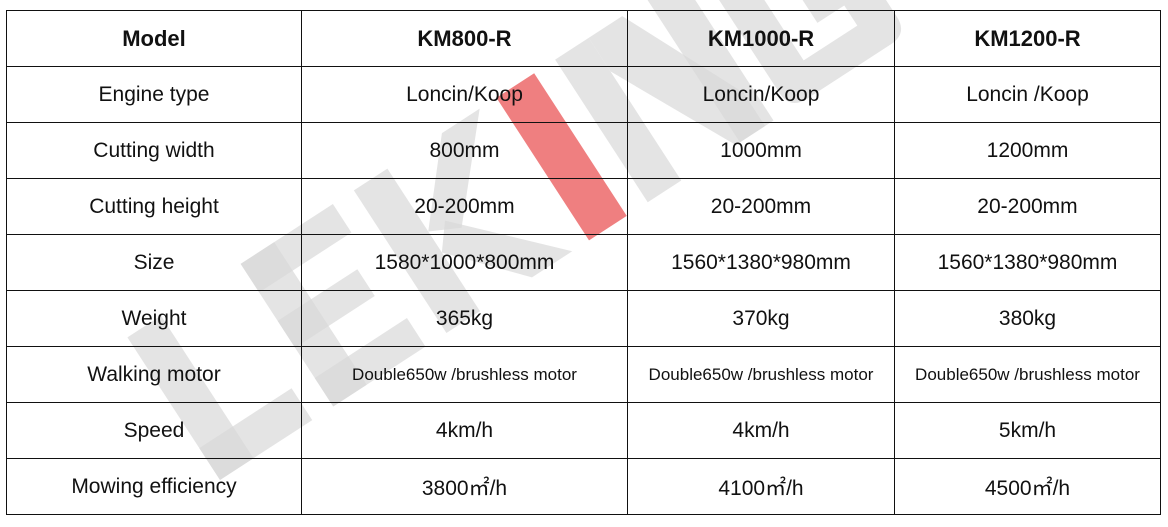 The height and width of the screenshot is (527, 1168). What do you see at coordinates (154, 374) in the screenshot?
I see `row-label: Walking motor` at bounding box center [154, 374].